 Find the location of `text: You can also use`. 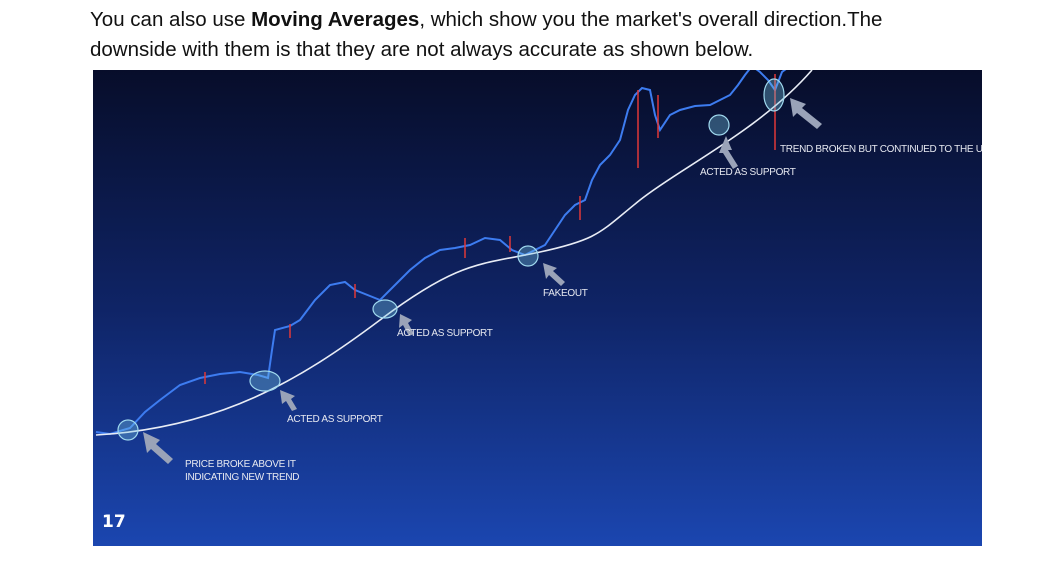

text: You can also use is located at coordinates (171, 19).